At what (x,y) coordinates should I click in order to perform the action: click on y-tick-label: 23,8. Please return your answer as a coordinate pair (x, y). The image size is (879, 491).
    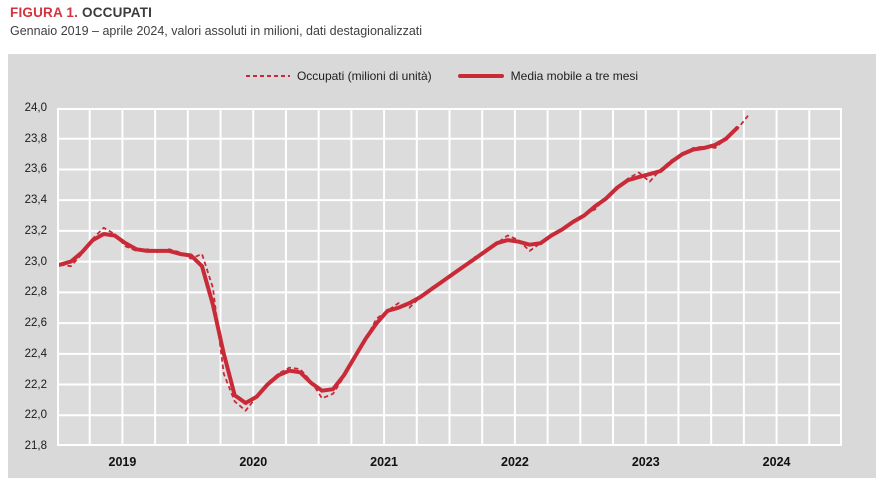
    Looking at the image, I should click on (35, 138).